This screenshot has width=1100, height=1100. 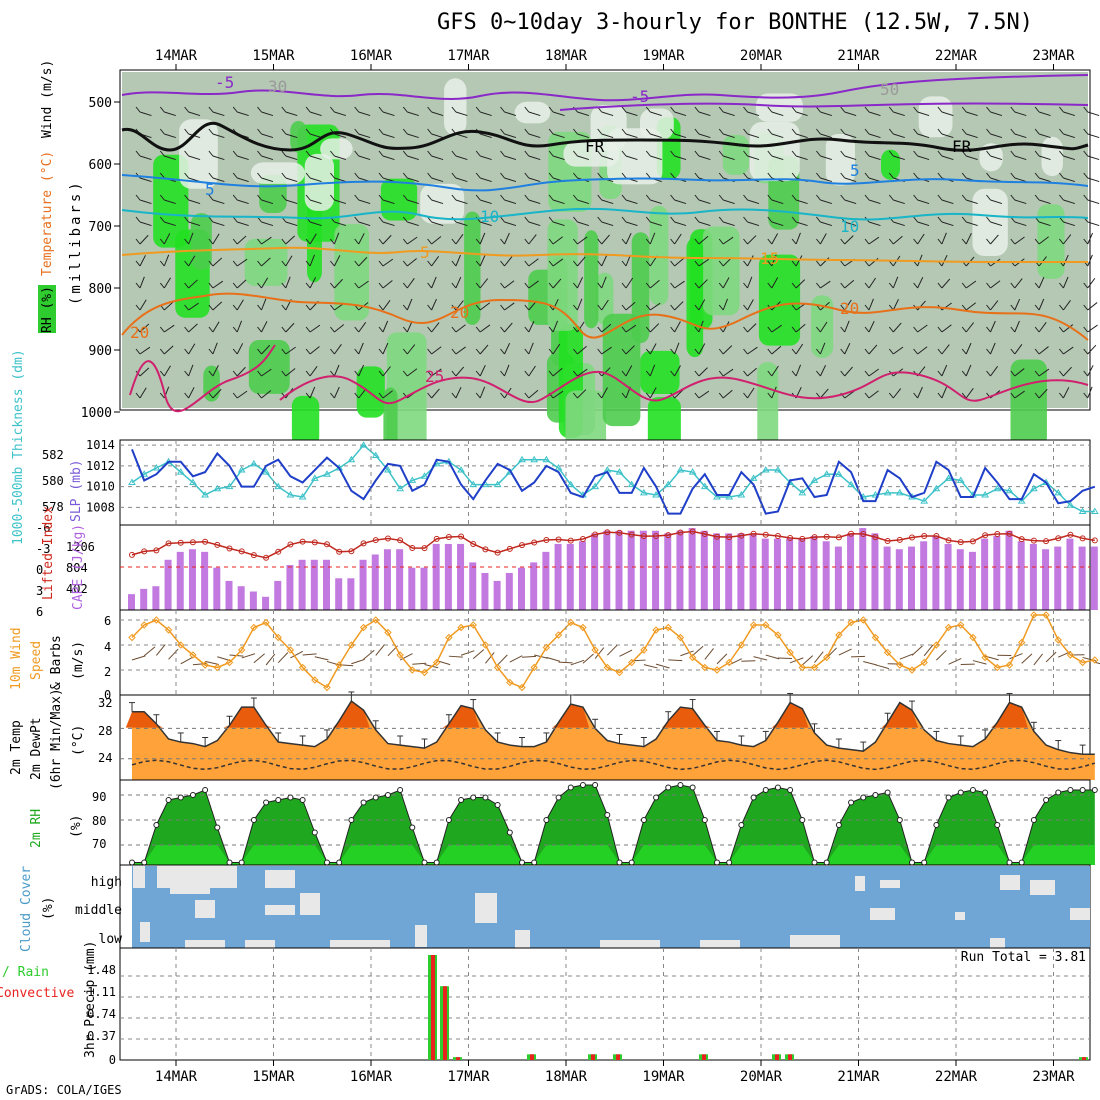 I want to click on date-label-top-21MAR: 21MAR, so click(x=858, y=56).